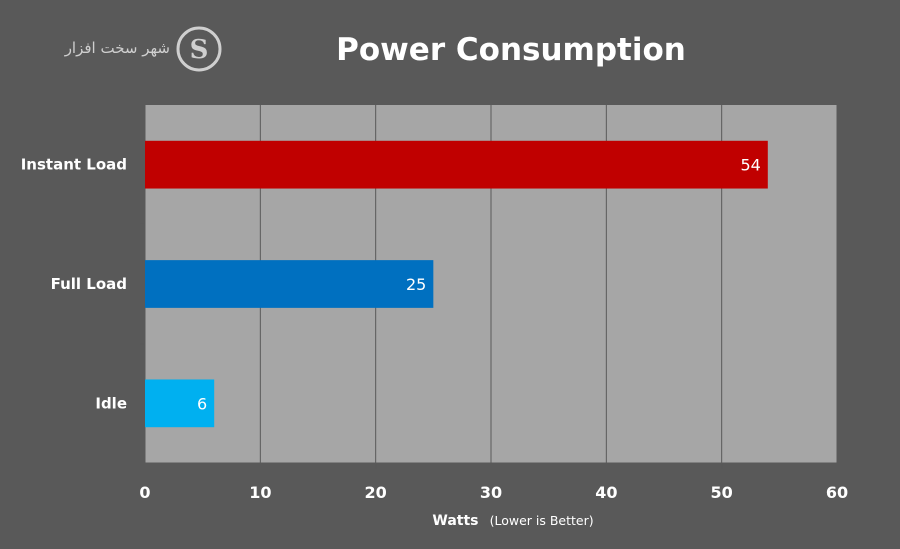 The height and width of the screenshot is (549, 900). Describe the element at coordinates (837, 492) in the screenshot. I see `x-tick-label: 60` at that location.